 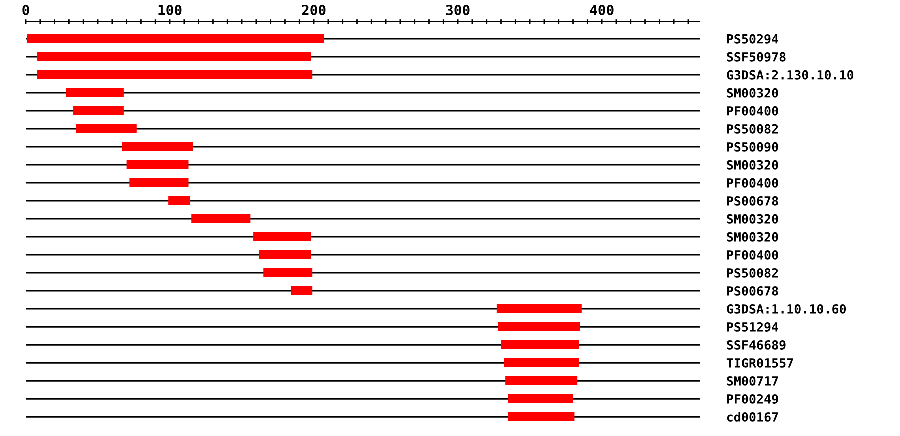 What do you see at coordinates (314, 10) in the screenshot?
I see `x-tick-label: 200` at bounding box center [314, 10].